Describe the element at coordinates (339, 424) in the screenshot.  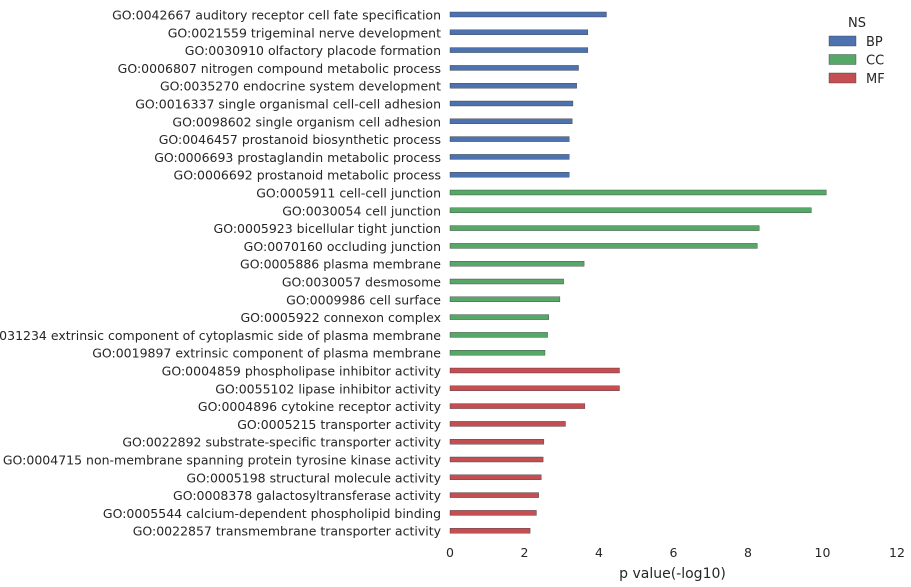
I see `category-label: GO:0005215 transporter activity` at that location.